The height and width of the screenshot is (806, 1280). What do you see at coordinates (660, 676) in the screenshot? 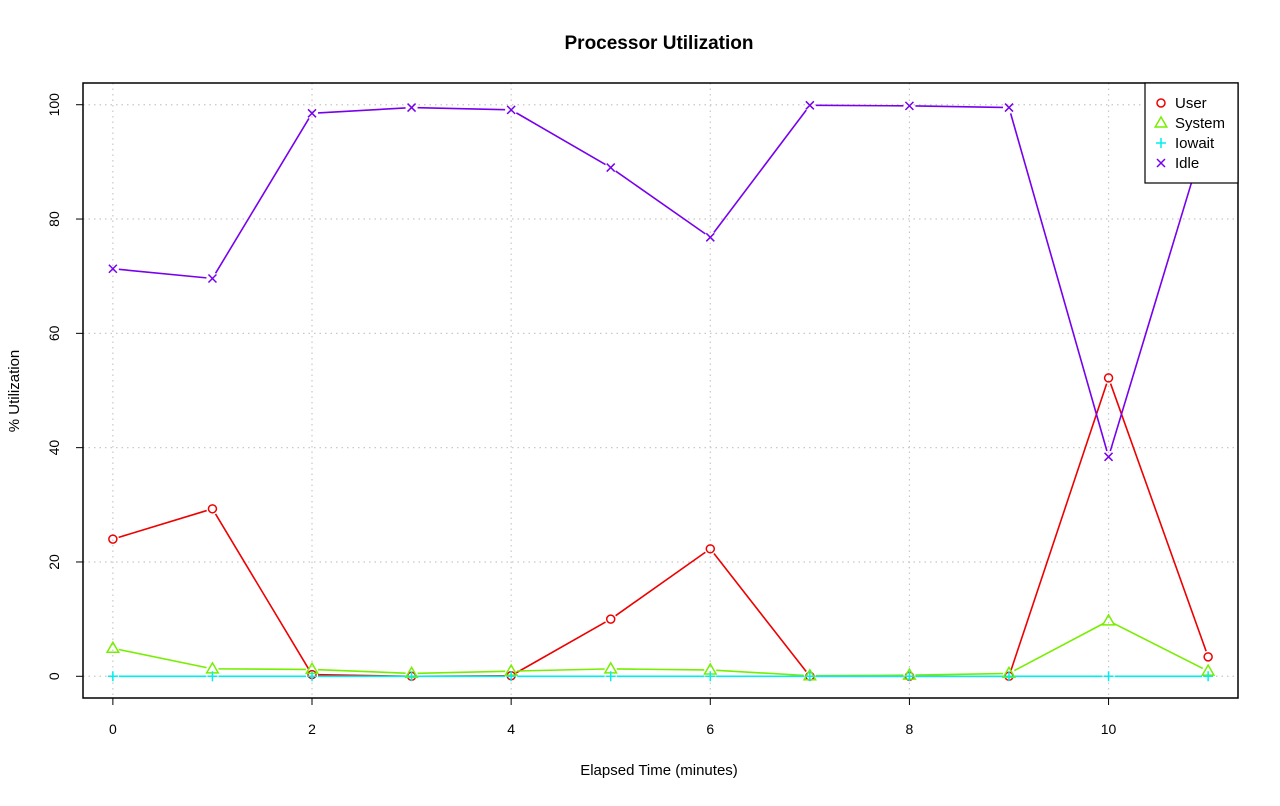
I see `series-iowait` at bounding box center [660, 676].